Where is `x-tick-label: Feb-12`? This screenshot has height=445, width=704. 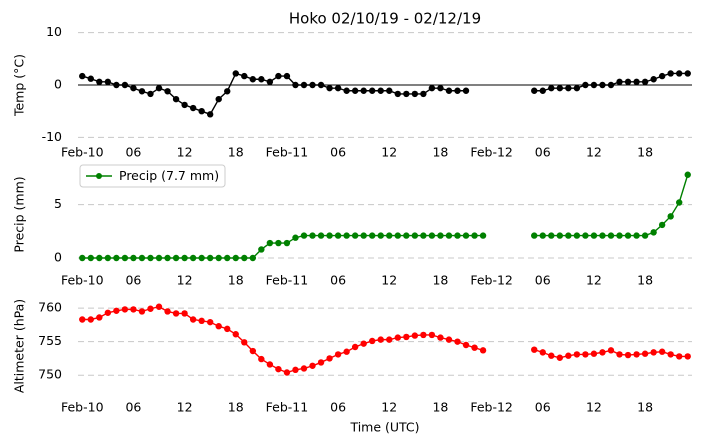 x-tick-label: Feb-12 is located at coordinates (491, 280).